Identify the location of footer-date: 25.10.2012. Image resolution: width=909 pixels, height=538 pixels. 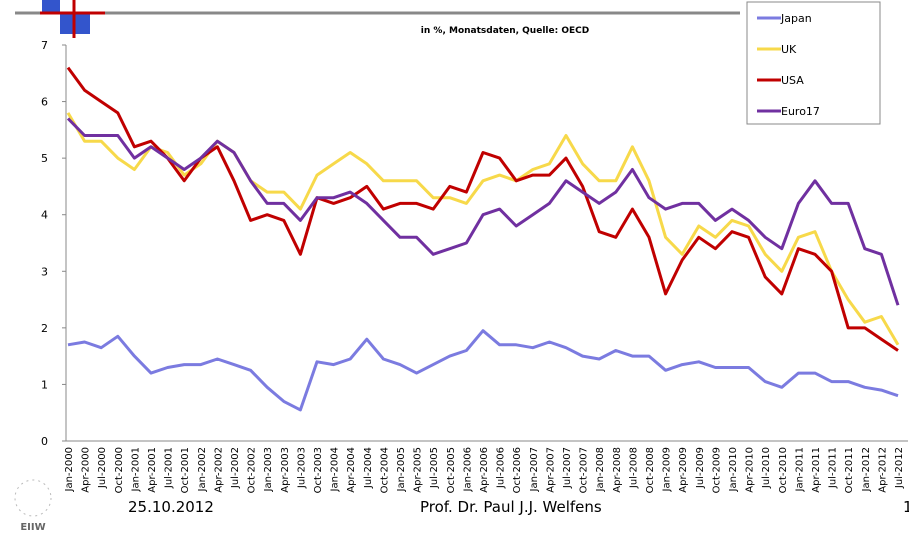
(171, 507).